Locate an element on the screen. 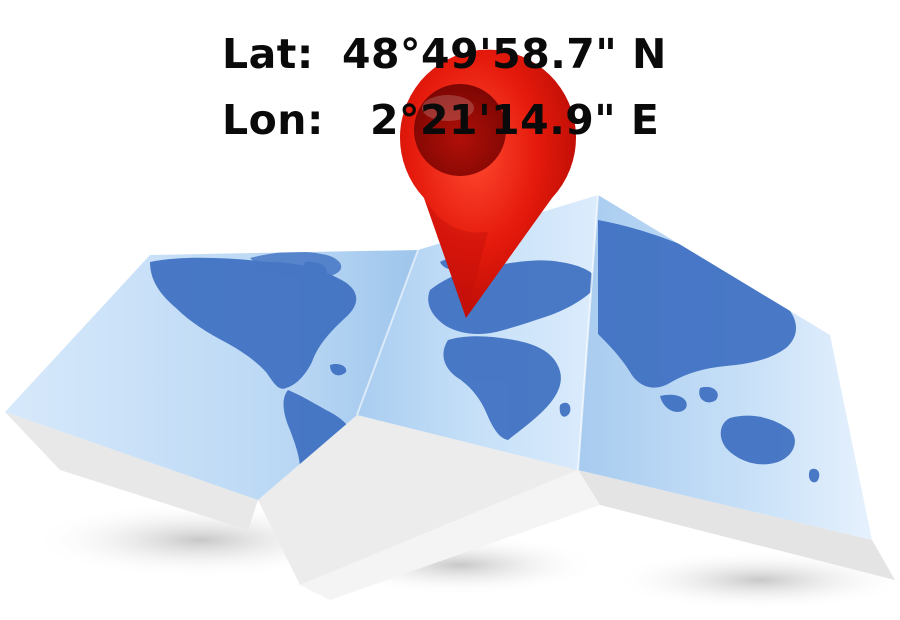 Image resolution: width=900 pixels, height=620 pixels. map-pin-icon is located at coordinates (488, 184).